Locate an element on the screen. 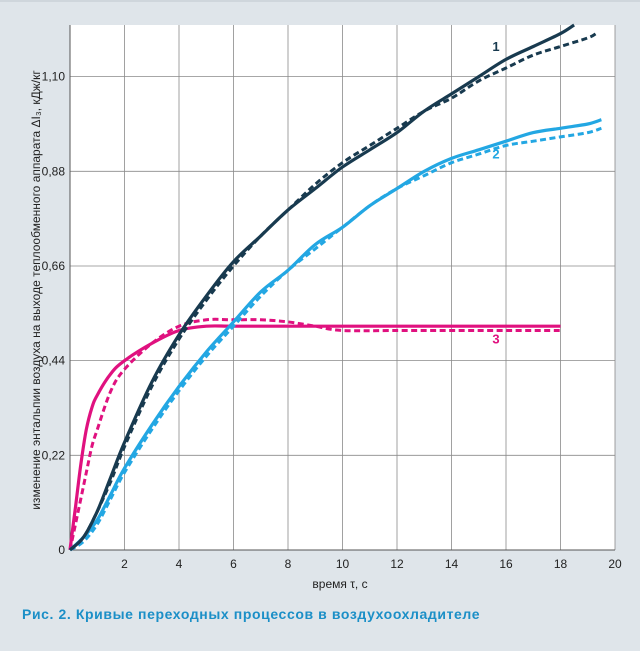  y-tick-label: 0 is located at coordinates (61, 550).